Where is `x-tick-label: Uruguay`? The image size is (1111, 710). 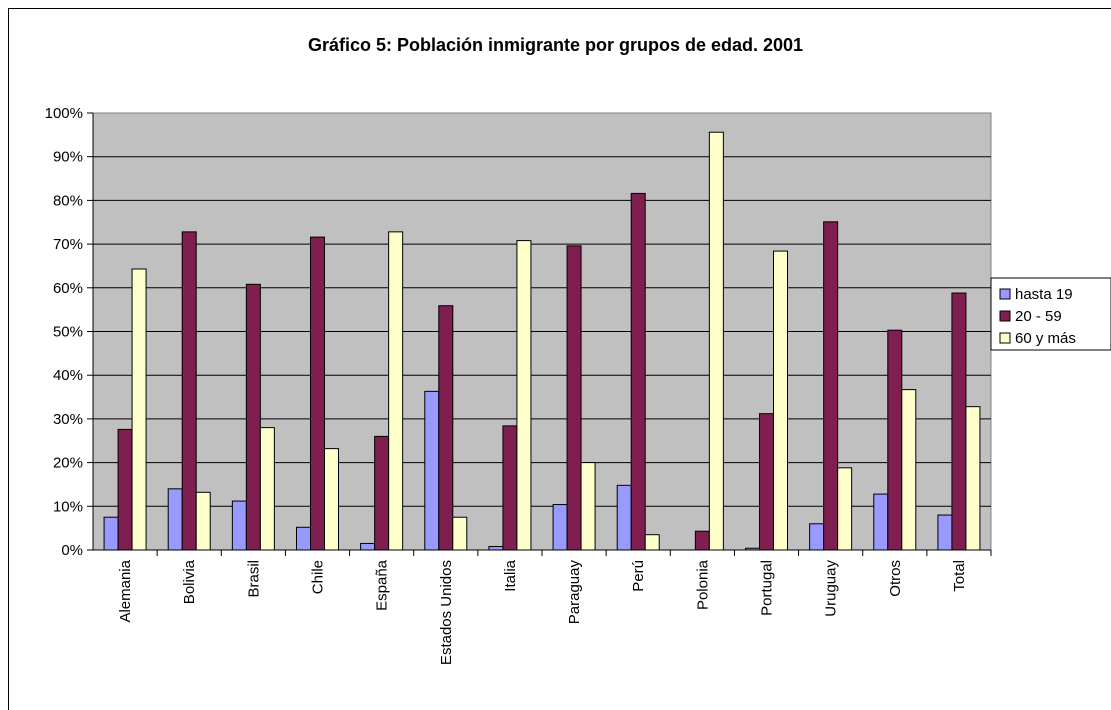
x-tick-label: Uruguay is located at coordinates (831, 588).